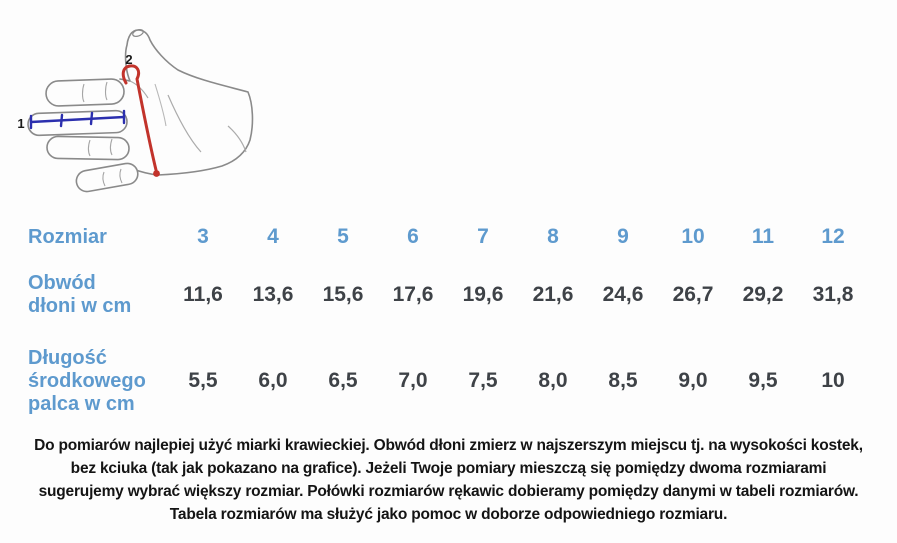  What do you see at coordinates (273, 380) in the screenshot?
I see `table-value: 6,0` at bounding box center [273, 380].